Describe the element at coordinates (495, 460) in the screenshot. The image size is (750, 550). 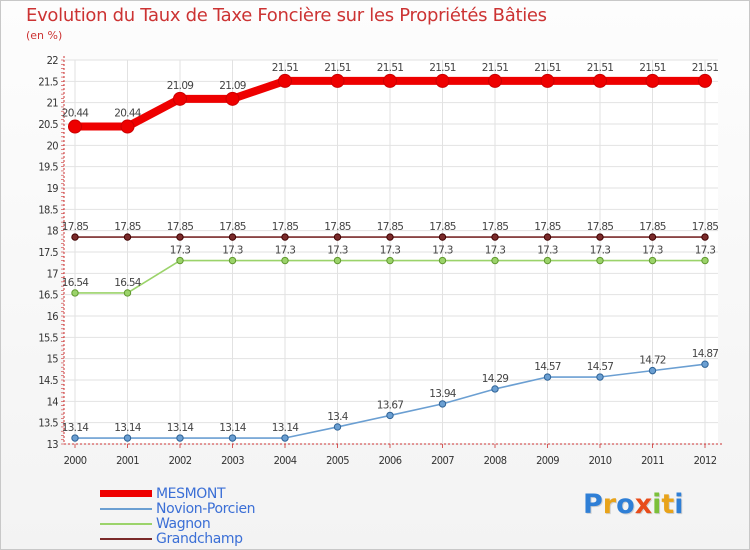
I see `x-tick-label: 2008` at that location.